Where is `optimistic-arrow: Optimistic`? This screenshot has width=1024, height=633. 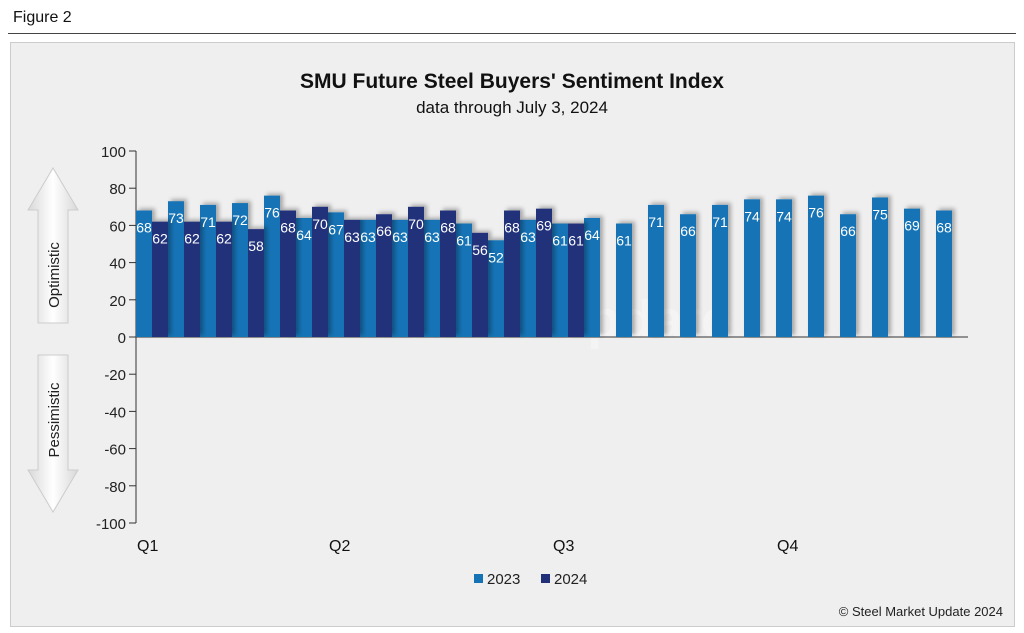
optimistic-arrow: Optimistic is located at coordinates (53, 245).